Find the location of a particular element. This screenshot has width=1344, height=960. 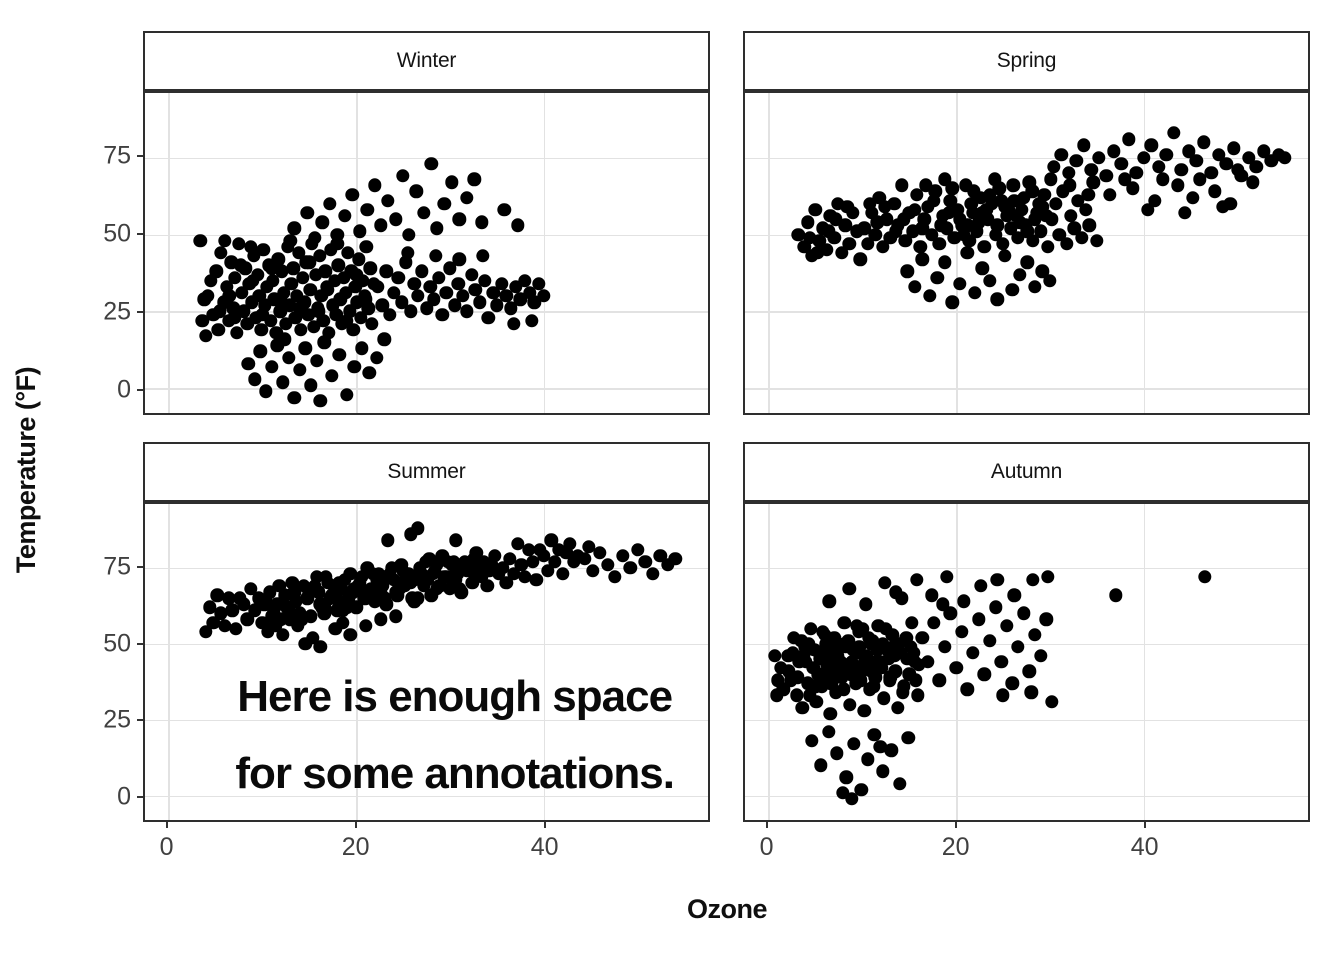

facet-strip-summer: Summer is located at coordinates (426, 472).